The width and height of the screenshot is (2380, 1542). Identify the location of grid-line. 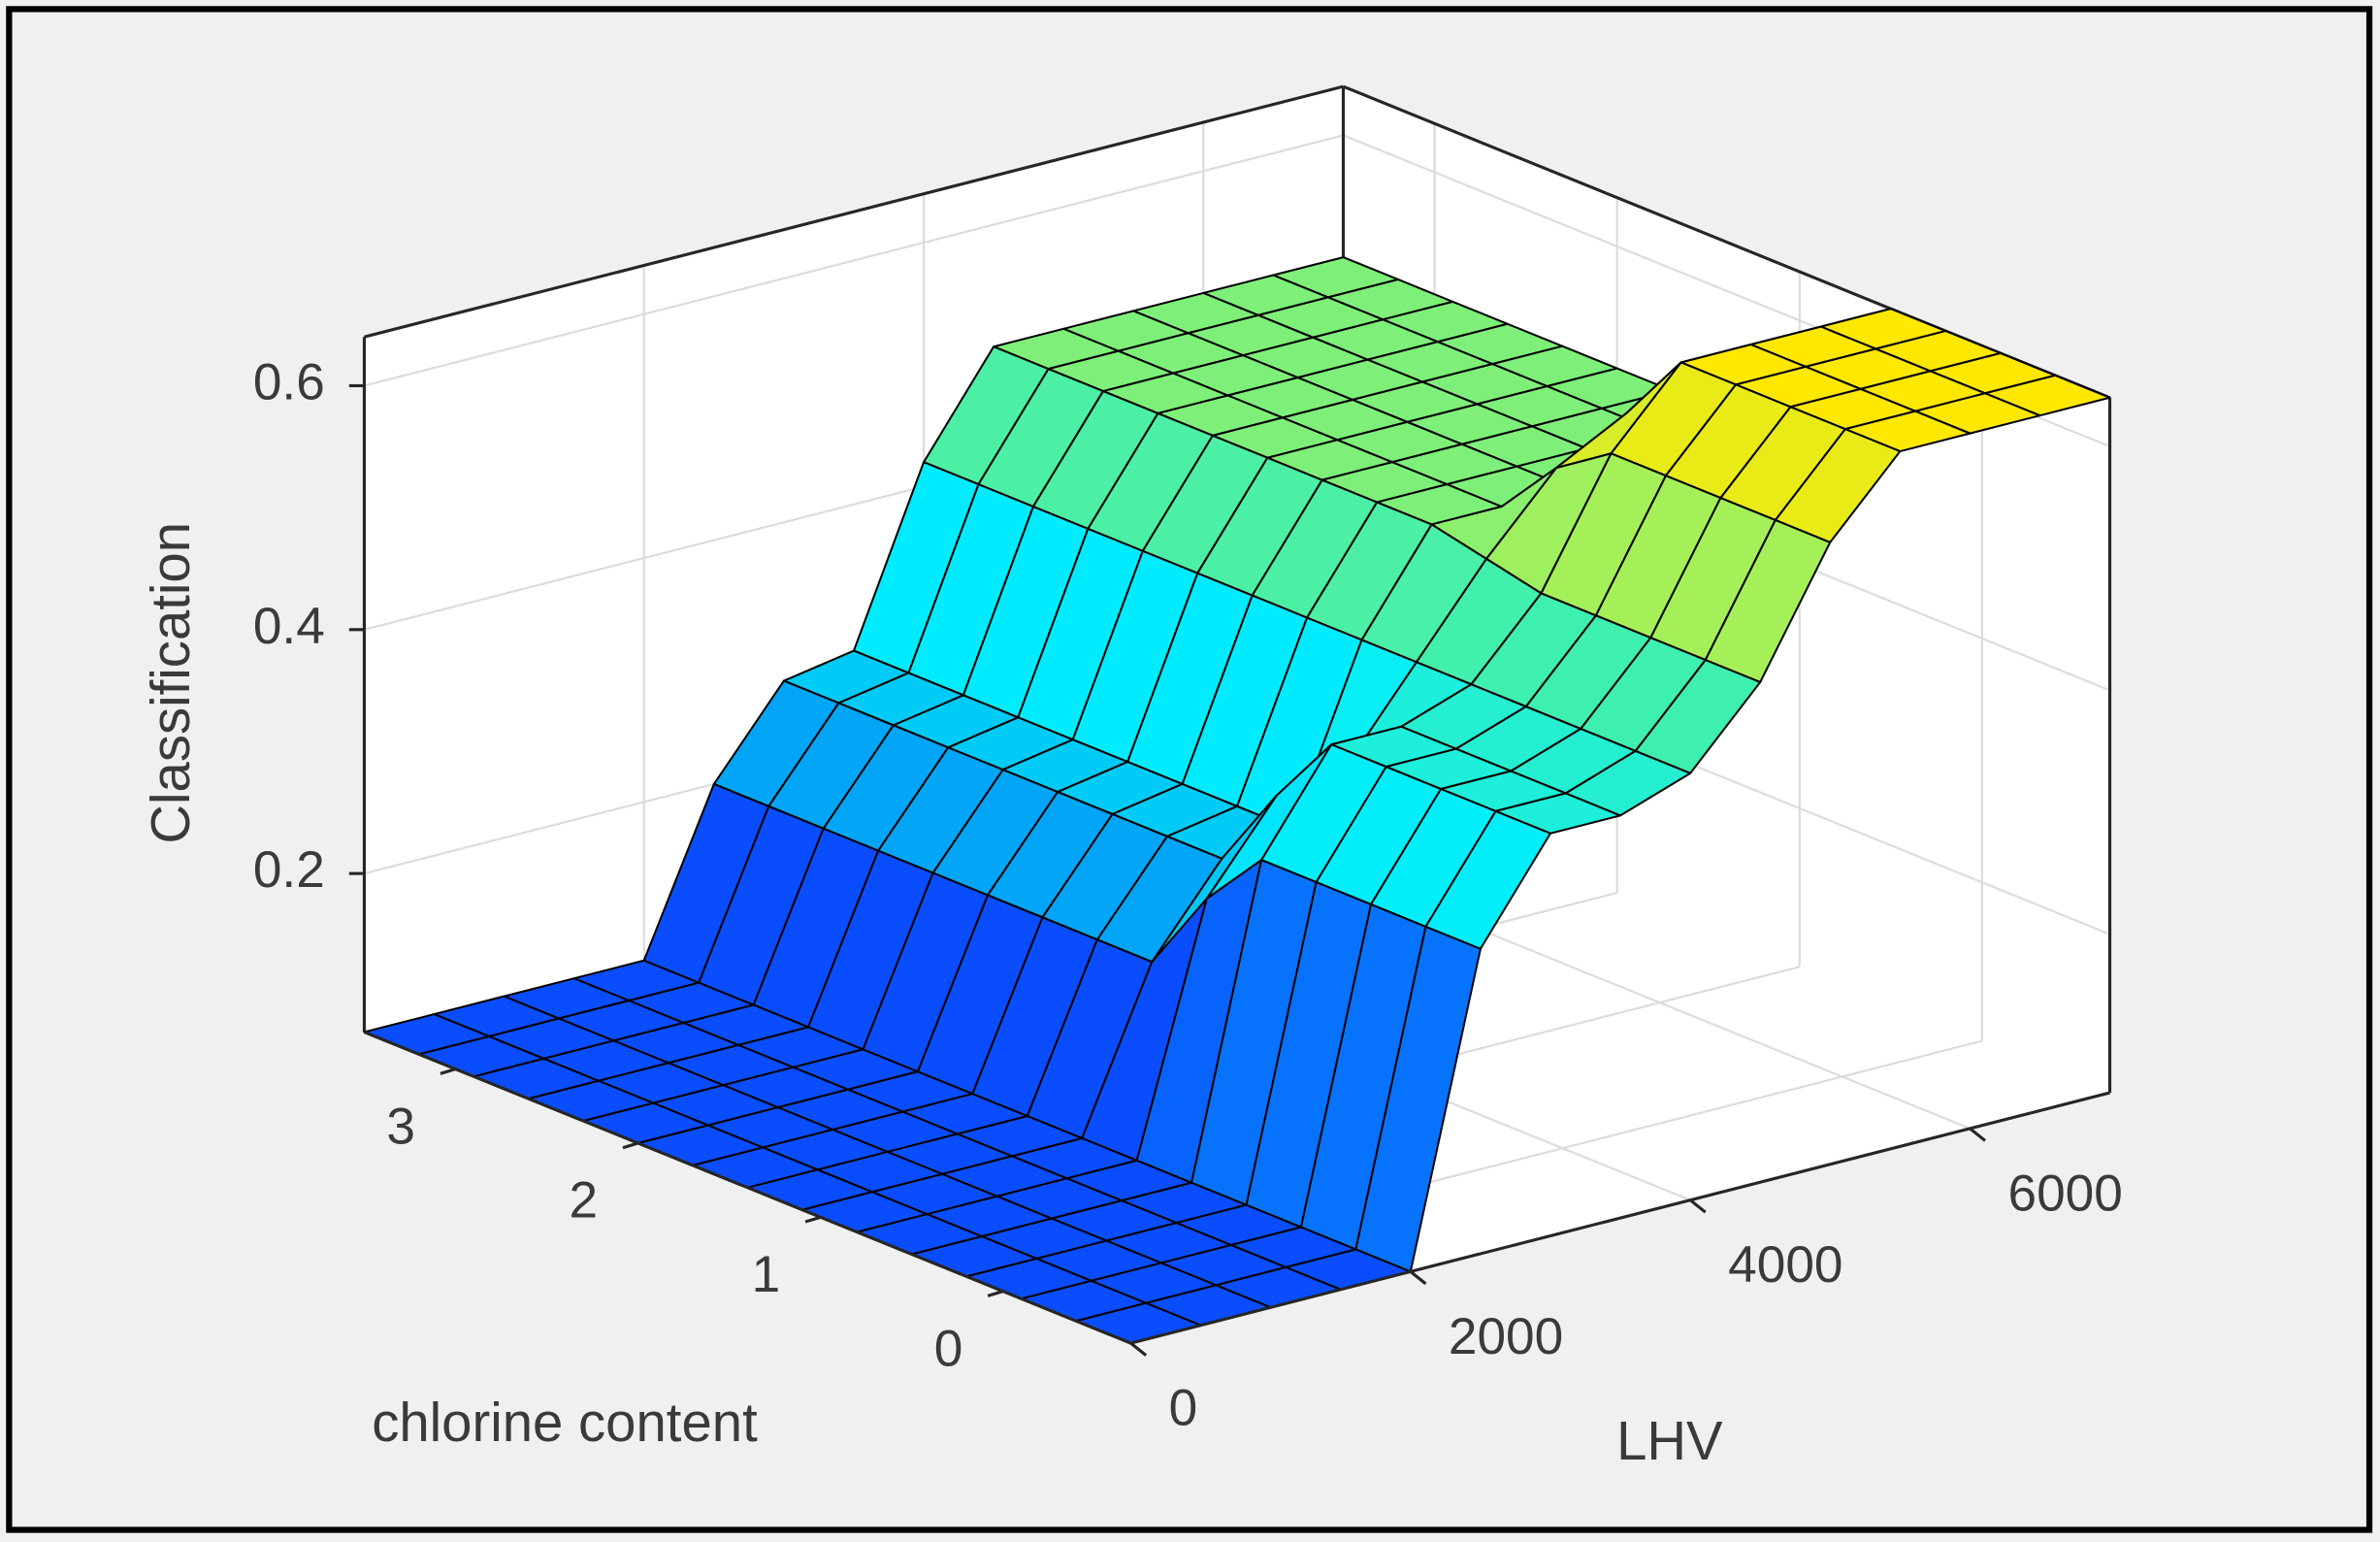
(854, 260).